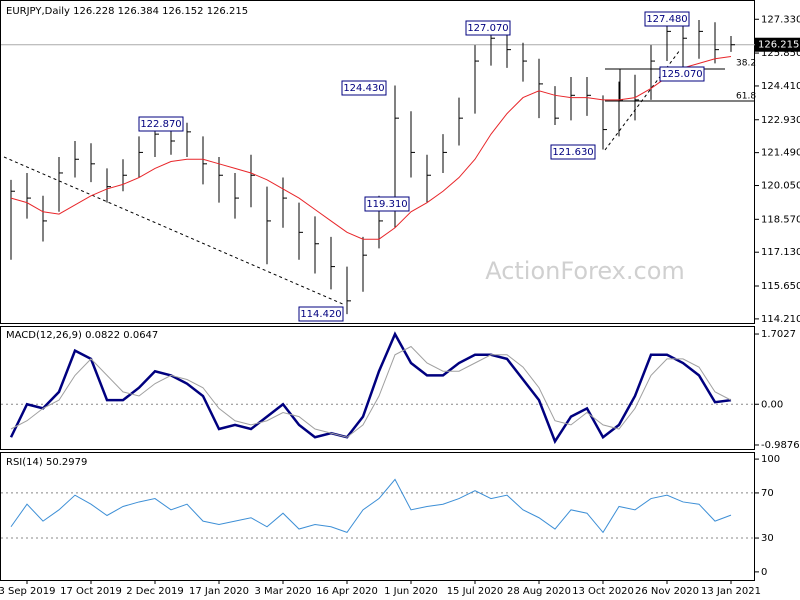 The height and width of the screenshot is (600, 800). What do you see at coordinates (155, 591) in the screenshot?
I see `x-tick-label: 2 Dec 2019` at bounding box center [155, 591].